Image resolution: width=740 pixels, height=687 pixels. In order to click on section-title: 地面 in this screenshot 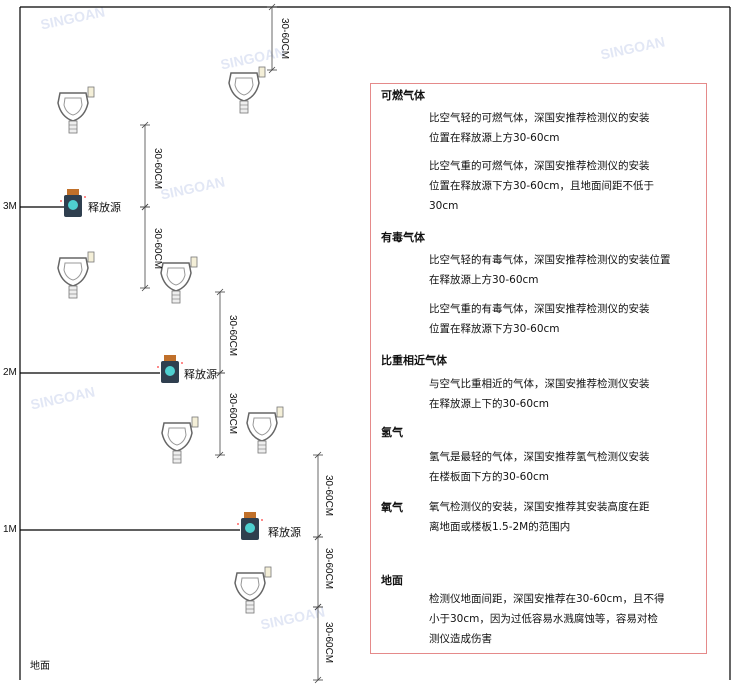, I will do `click(392, 580)`.